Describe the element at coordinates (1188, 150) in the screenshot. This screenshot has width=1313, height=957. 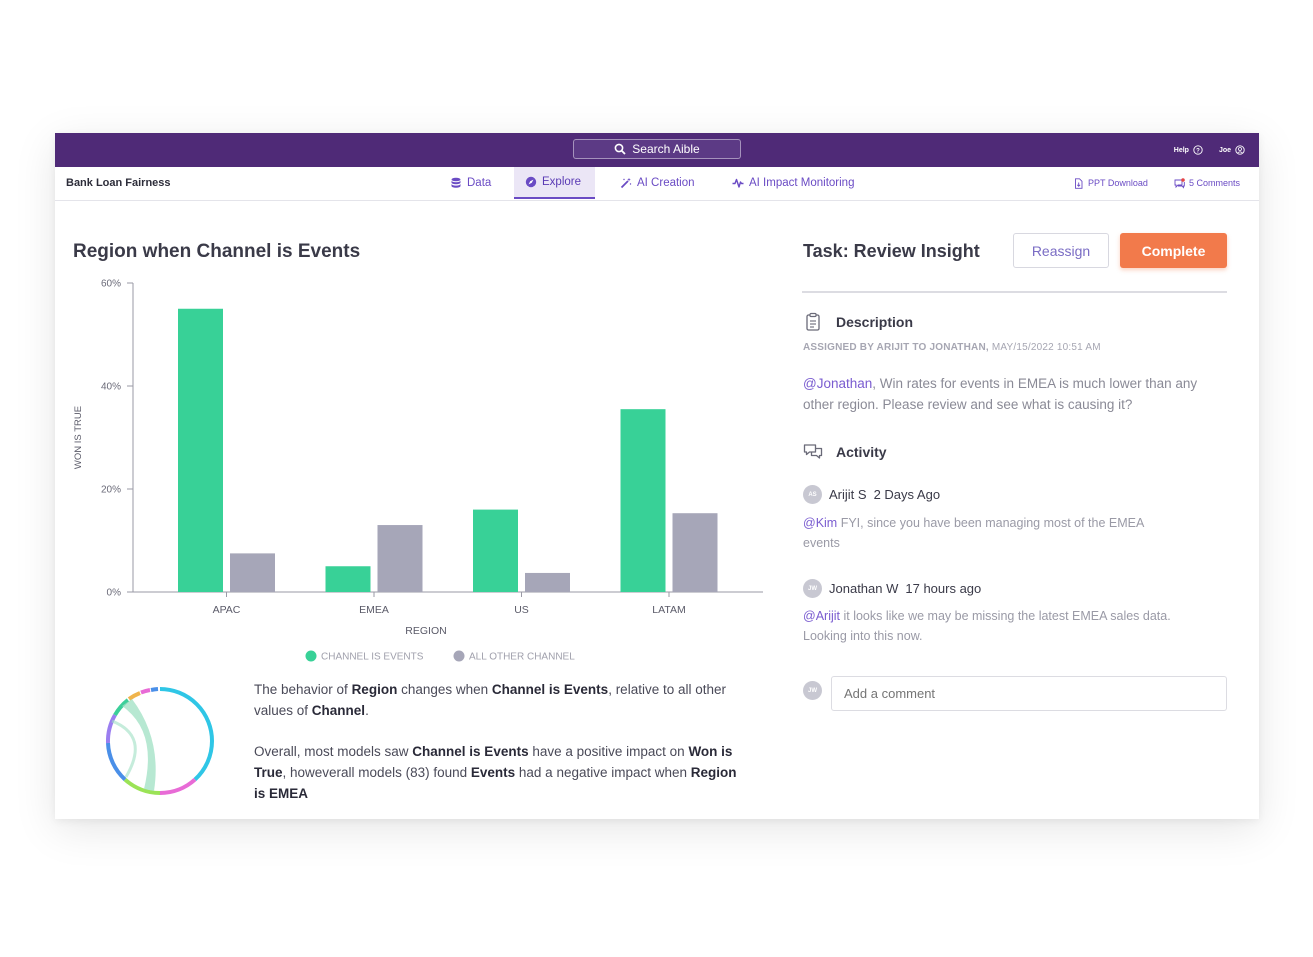
I see `help-link: Help ?` at that location.